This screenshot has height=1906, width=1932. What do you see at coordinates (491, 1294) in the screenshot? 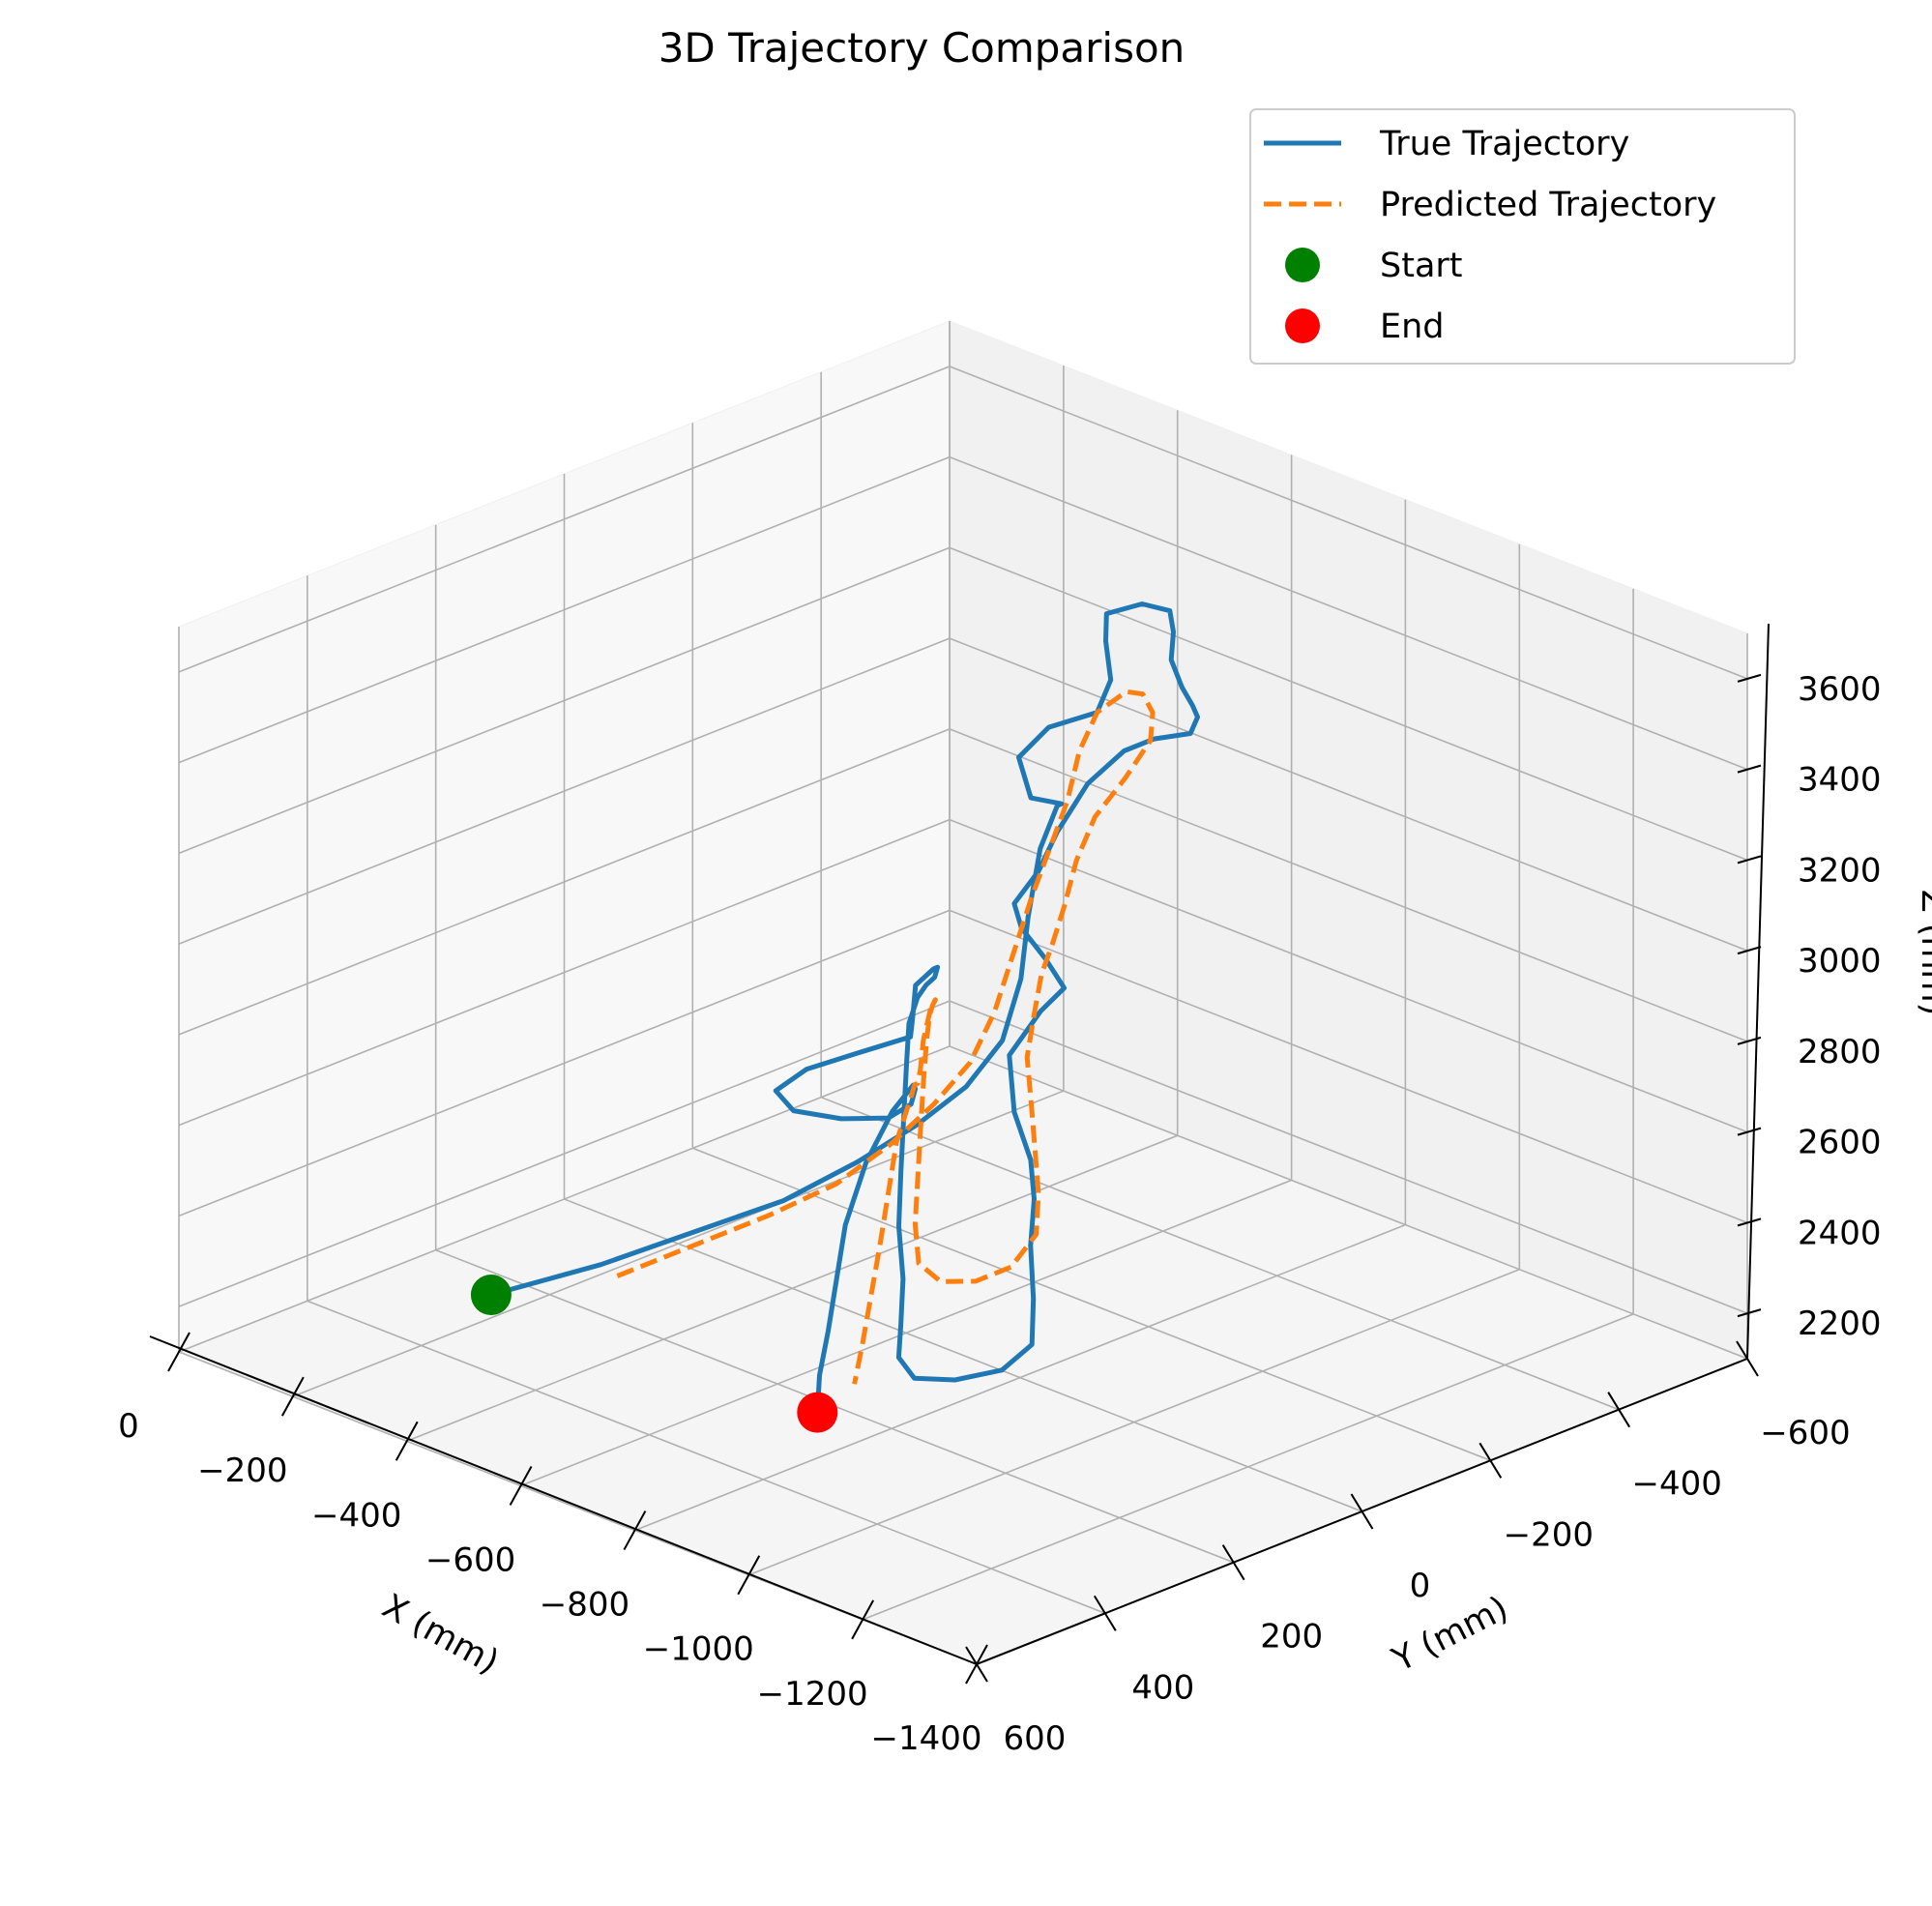
I see `start-marker` at bounding box center [491, 1294].